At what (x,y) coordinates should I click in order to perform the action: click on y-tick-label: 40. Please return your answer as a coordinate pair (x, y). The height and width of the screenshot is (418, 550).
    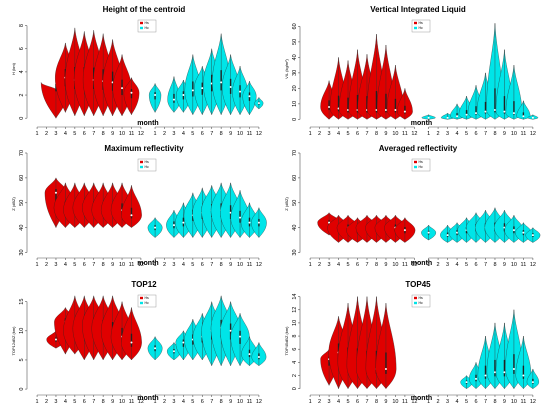
    Looking at the image, I should click on (22, 228).